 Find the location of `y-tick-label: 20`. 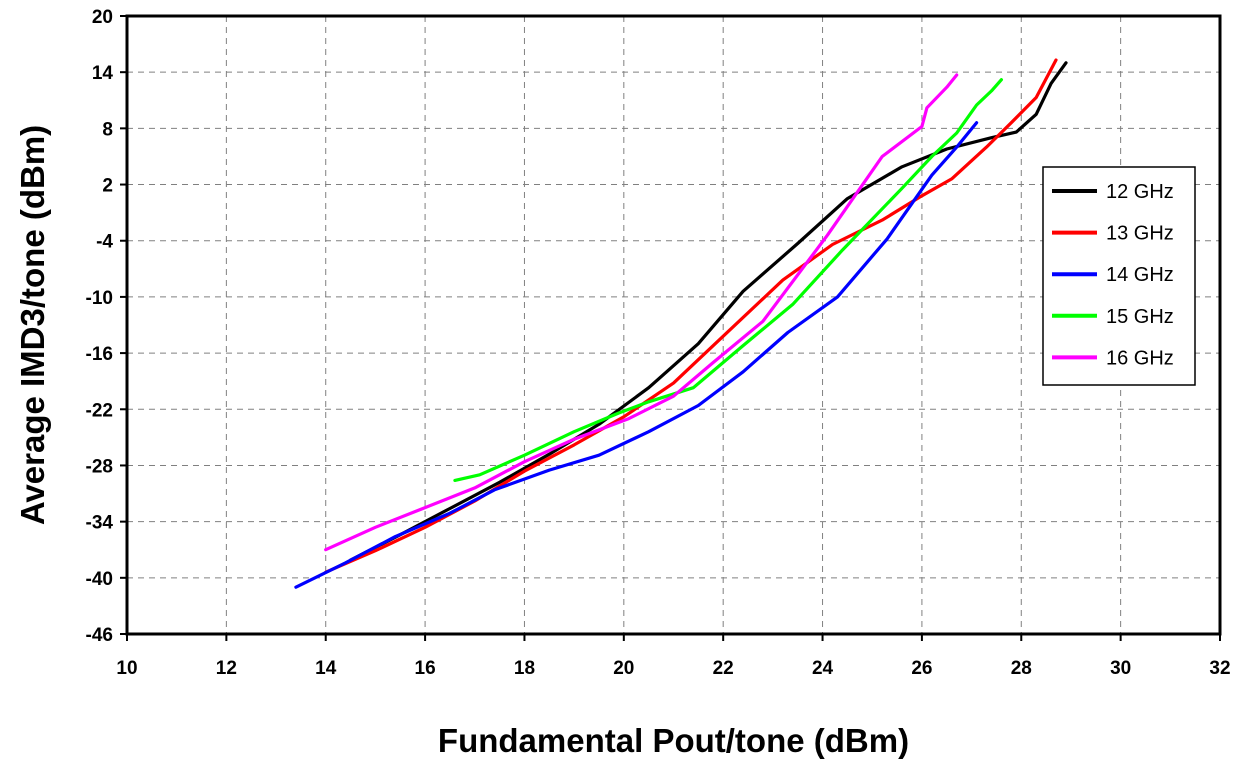

y-tick-label: 20 is located at coordinates (102, 17).